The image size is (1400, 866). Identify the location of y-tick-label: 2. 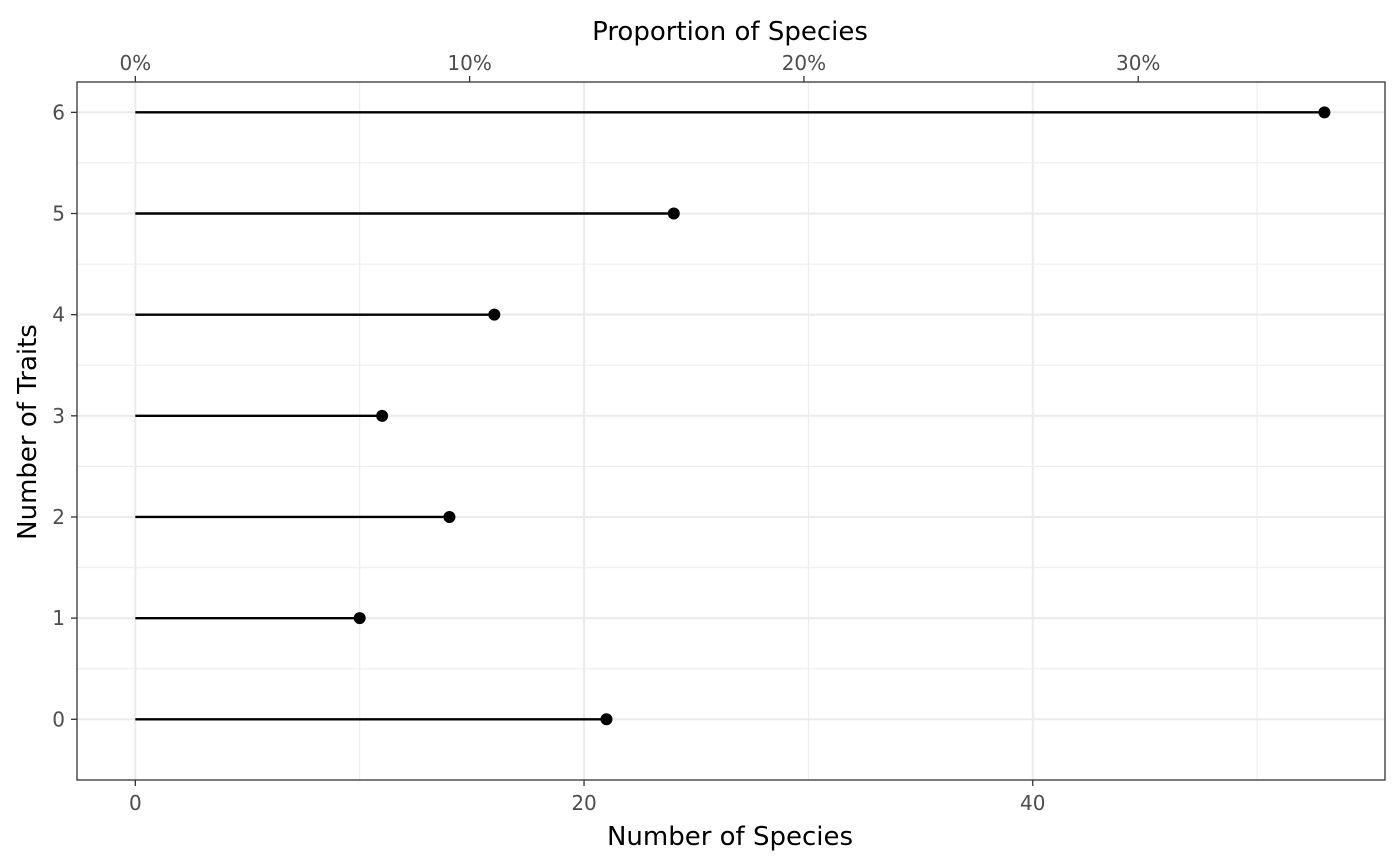
(58, 517).